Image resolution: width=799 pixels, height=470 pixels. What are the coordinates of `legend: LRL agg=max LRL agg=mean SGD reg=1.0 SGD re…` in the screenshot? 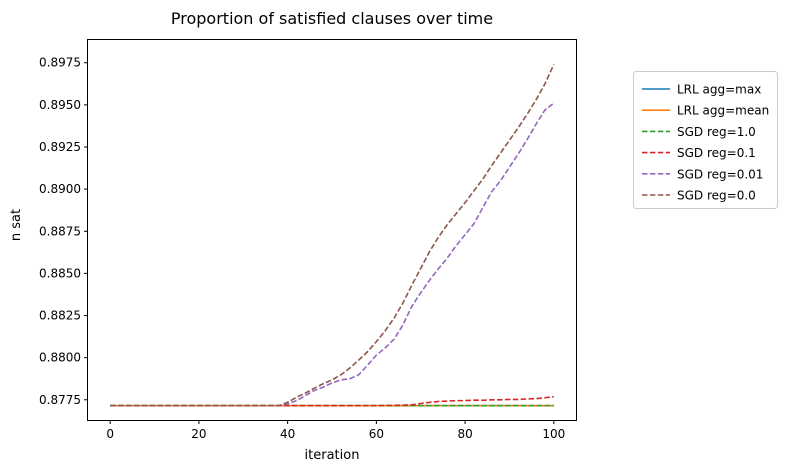 It's located at (705, 140).